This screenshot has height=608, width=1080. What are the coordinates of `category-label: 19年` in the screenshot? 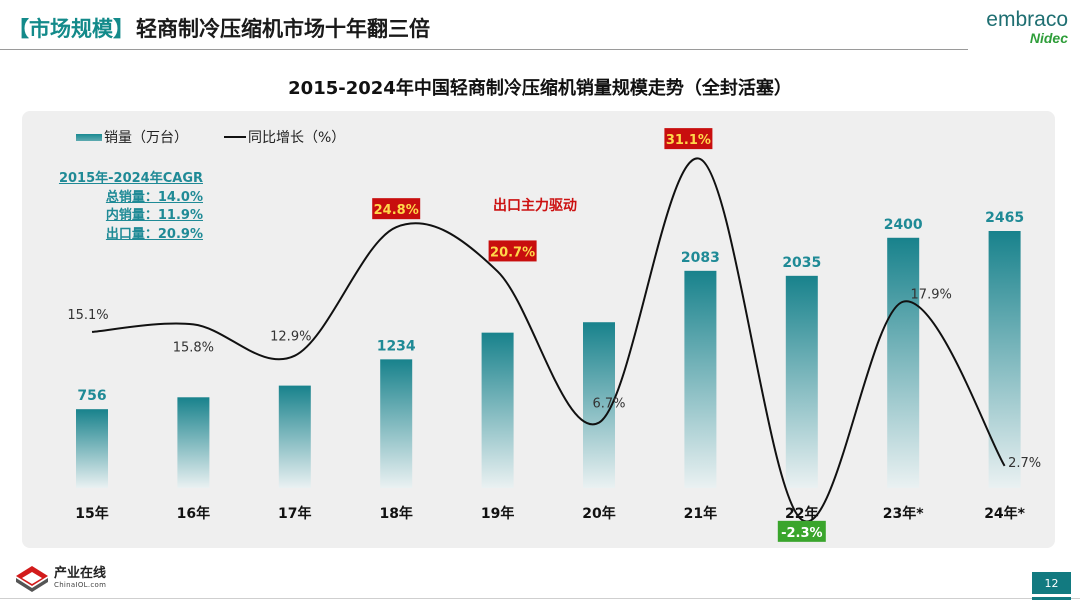 It's located at (497, 513).